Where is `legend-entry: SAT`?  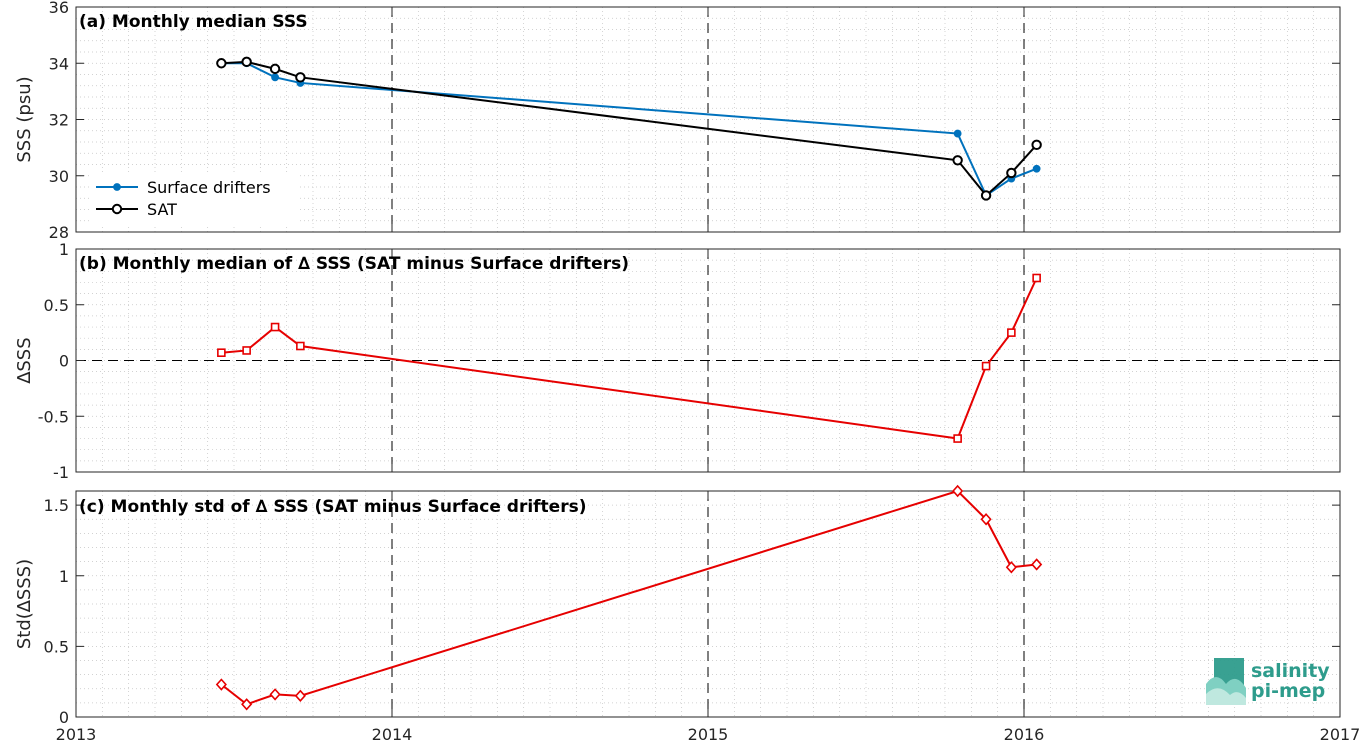
legend-entry: SAT is located at coordinates (162, 209).